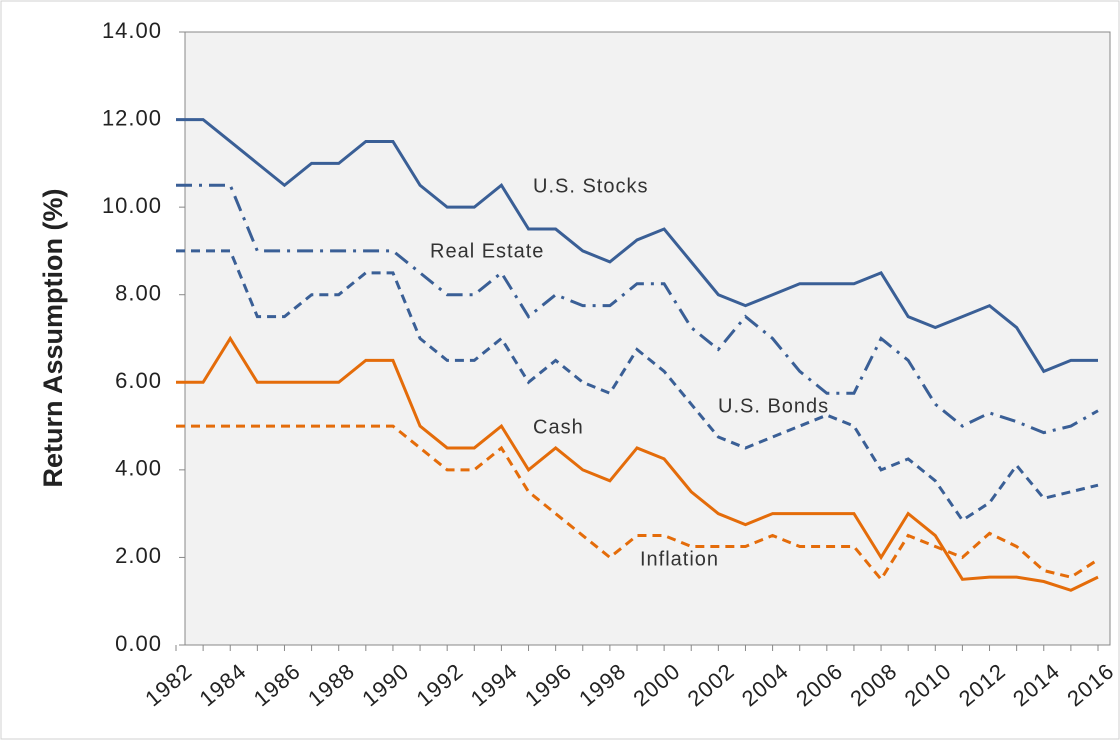  I want to click on y-tick-label: 8.00, so click(138, 293).